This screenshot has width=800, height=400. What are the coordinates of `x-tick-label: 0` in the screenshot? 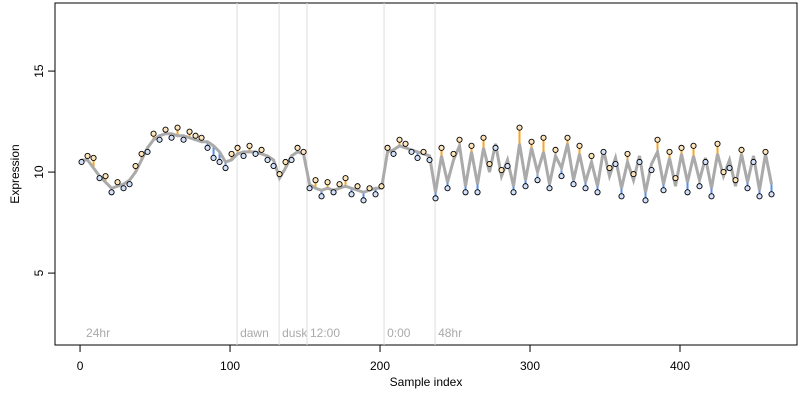 It's located at (80, 366).